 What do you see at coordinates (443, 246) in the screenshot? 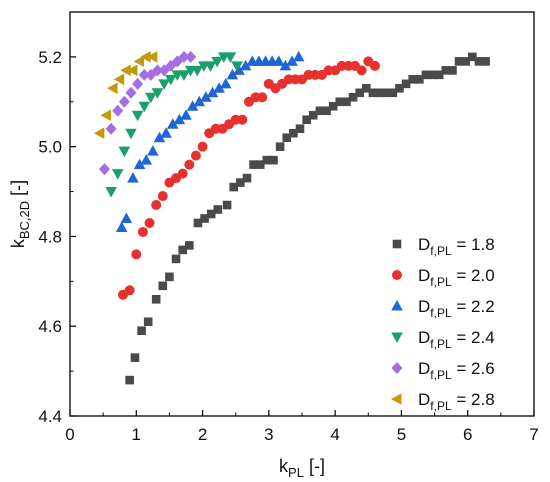
I see `legend-item: Df,PL = 1.8` at bounding box center [443, 246].